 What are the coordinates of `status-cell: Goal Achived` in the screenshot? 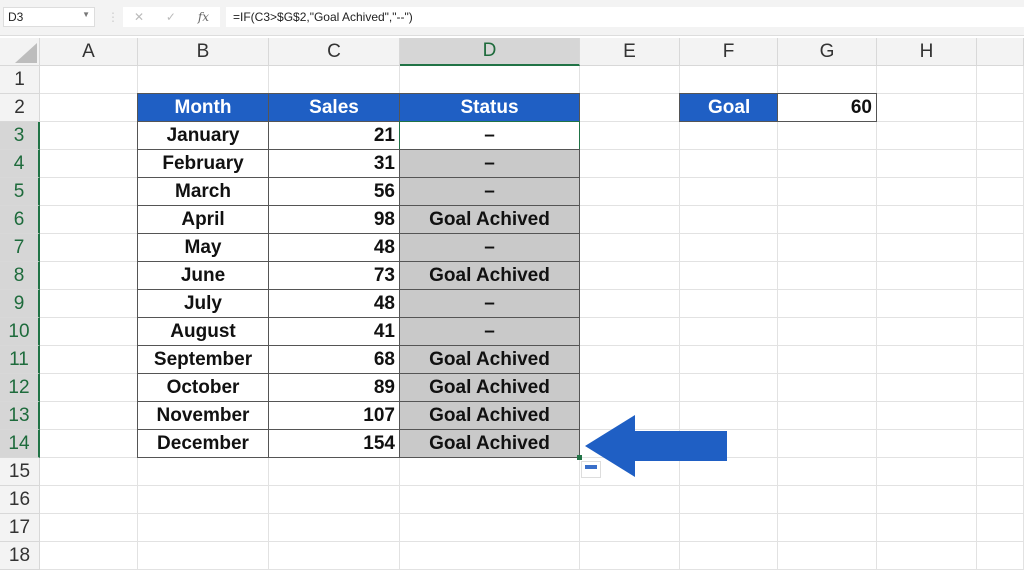 It's located at (489, 443).